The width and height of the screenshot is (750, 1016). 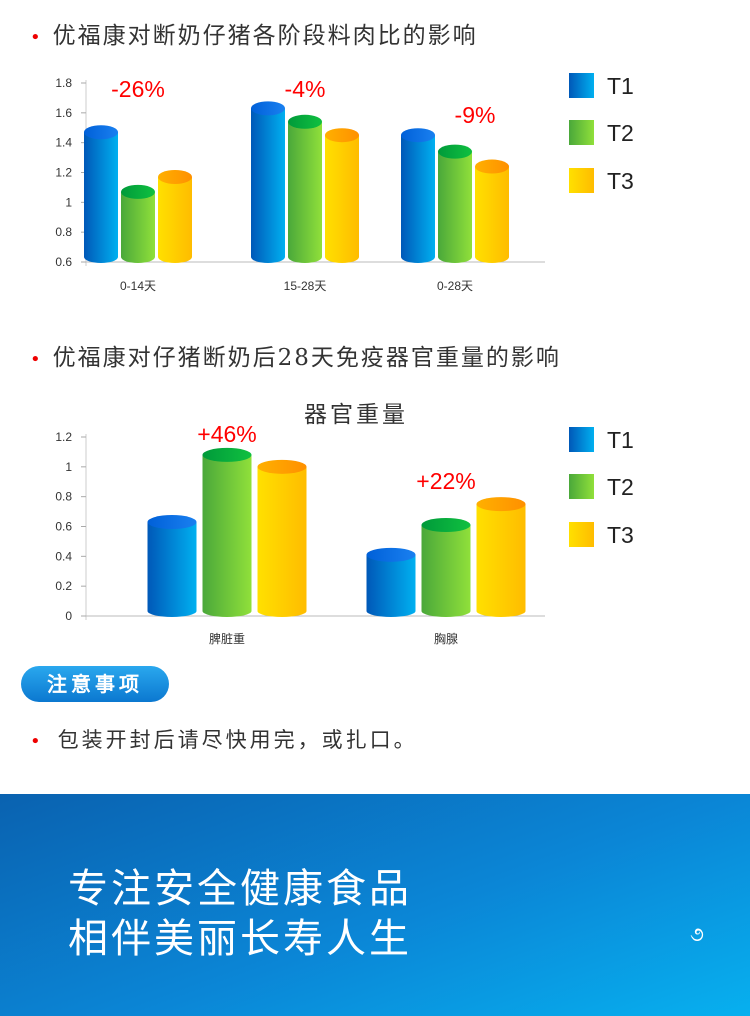 I want to click on notice-item: • 包装开封后请尽快用完，或扎口。, so click(x=224, y=739).